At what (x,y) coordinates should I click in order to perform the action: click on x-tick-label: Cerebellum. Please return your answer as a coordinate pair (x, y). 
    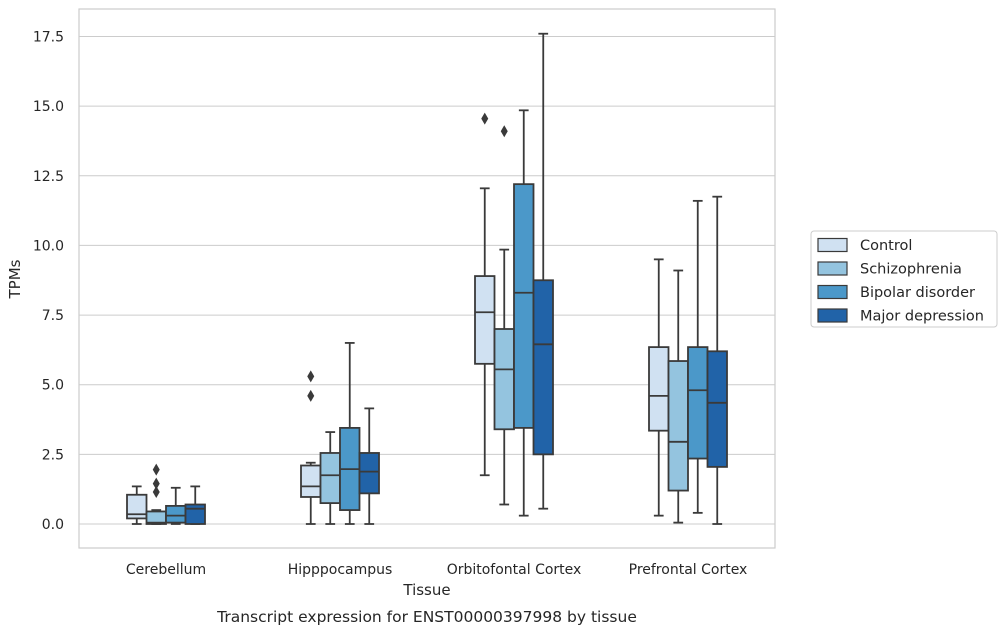
    Looking at the image, I should click on (166, 570).